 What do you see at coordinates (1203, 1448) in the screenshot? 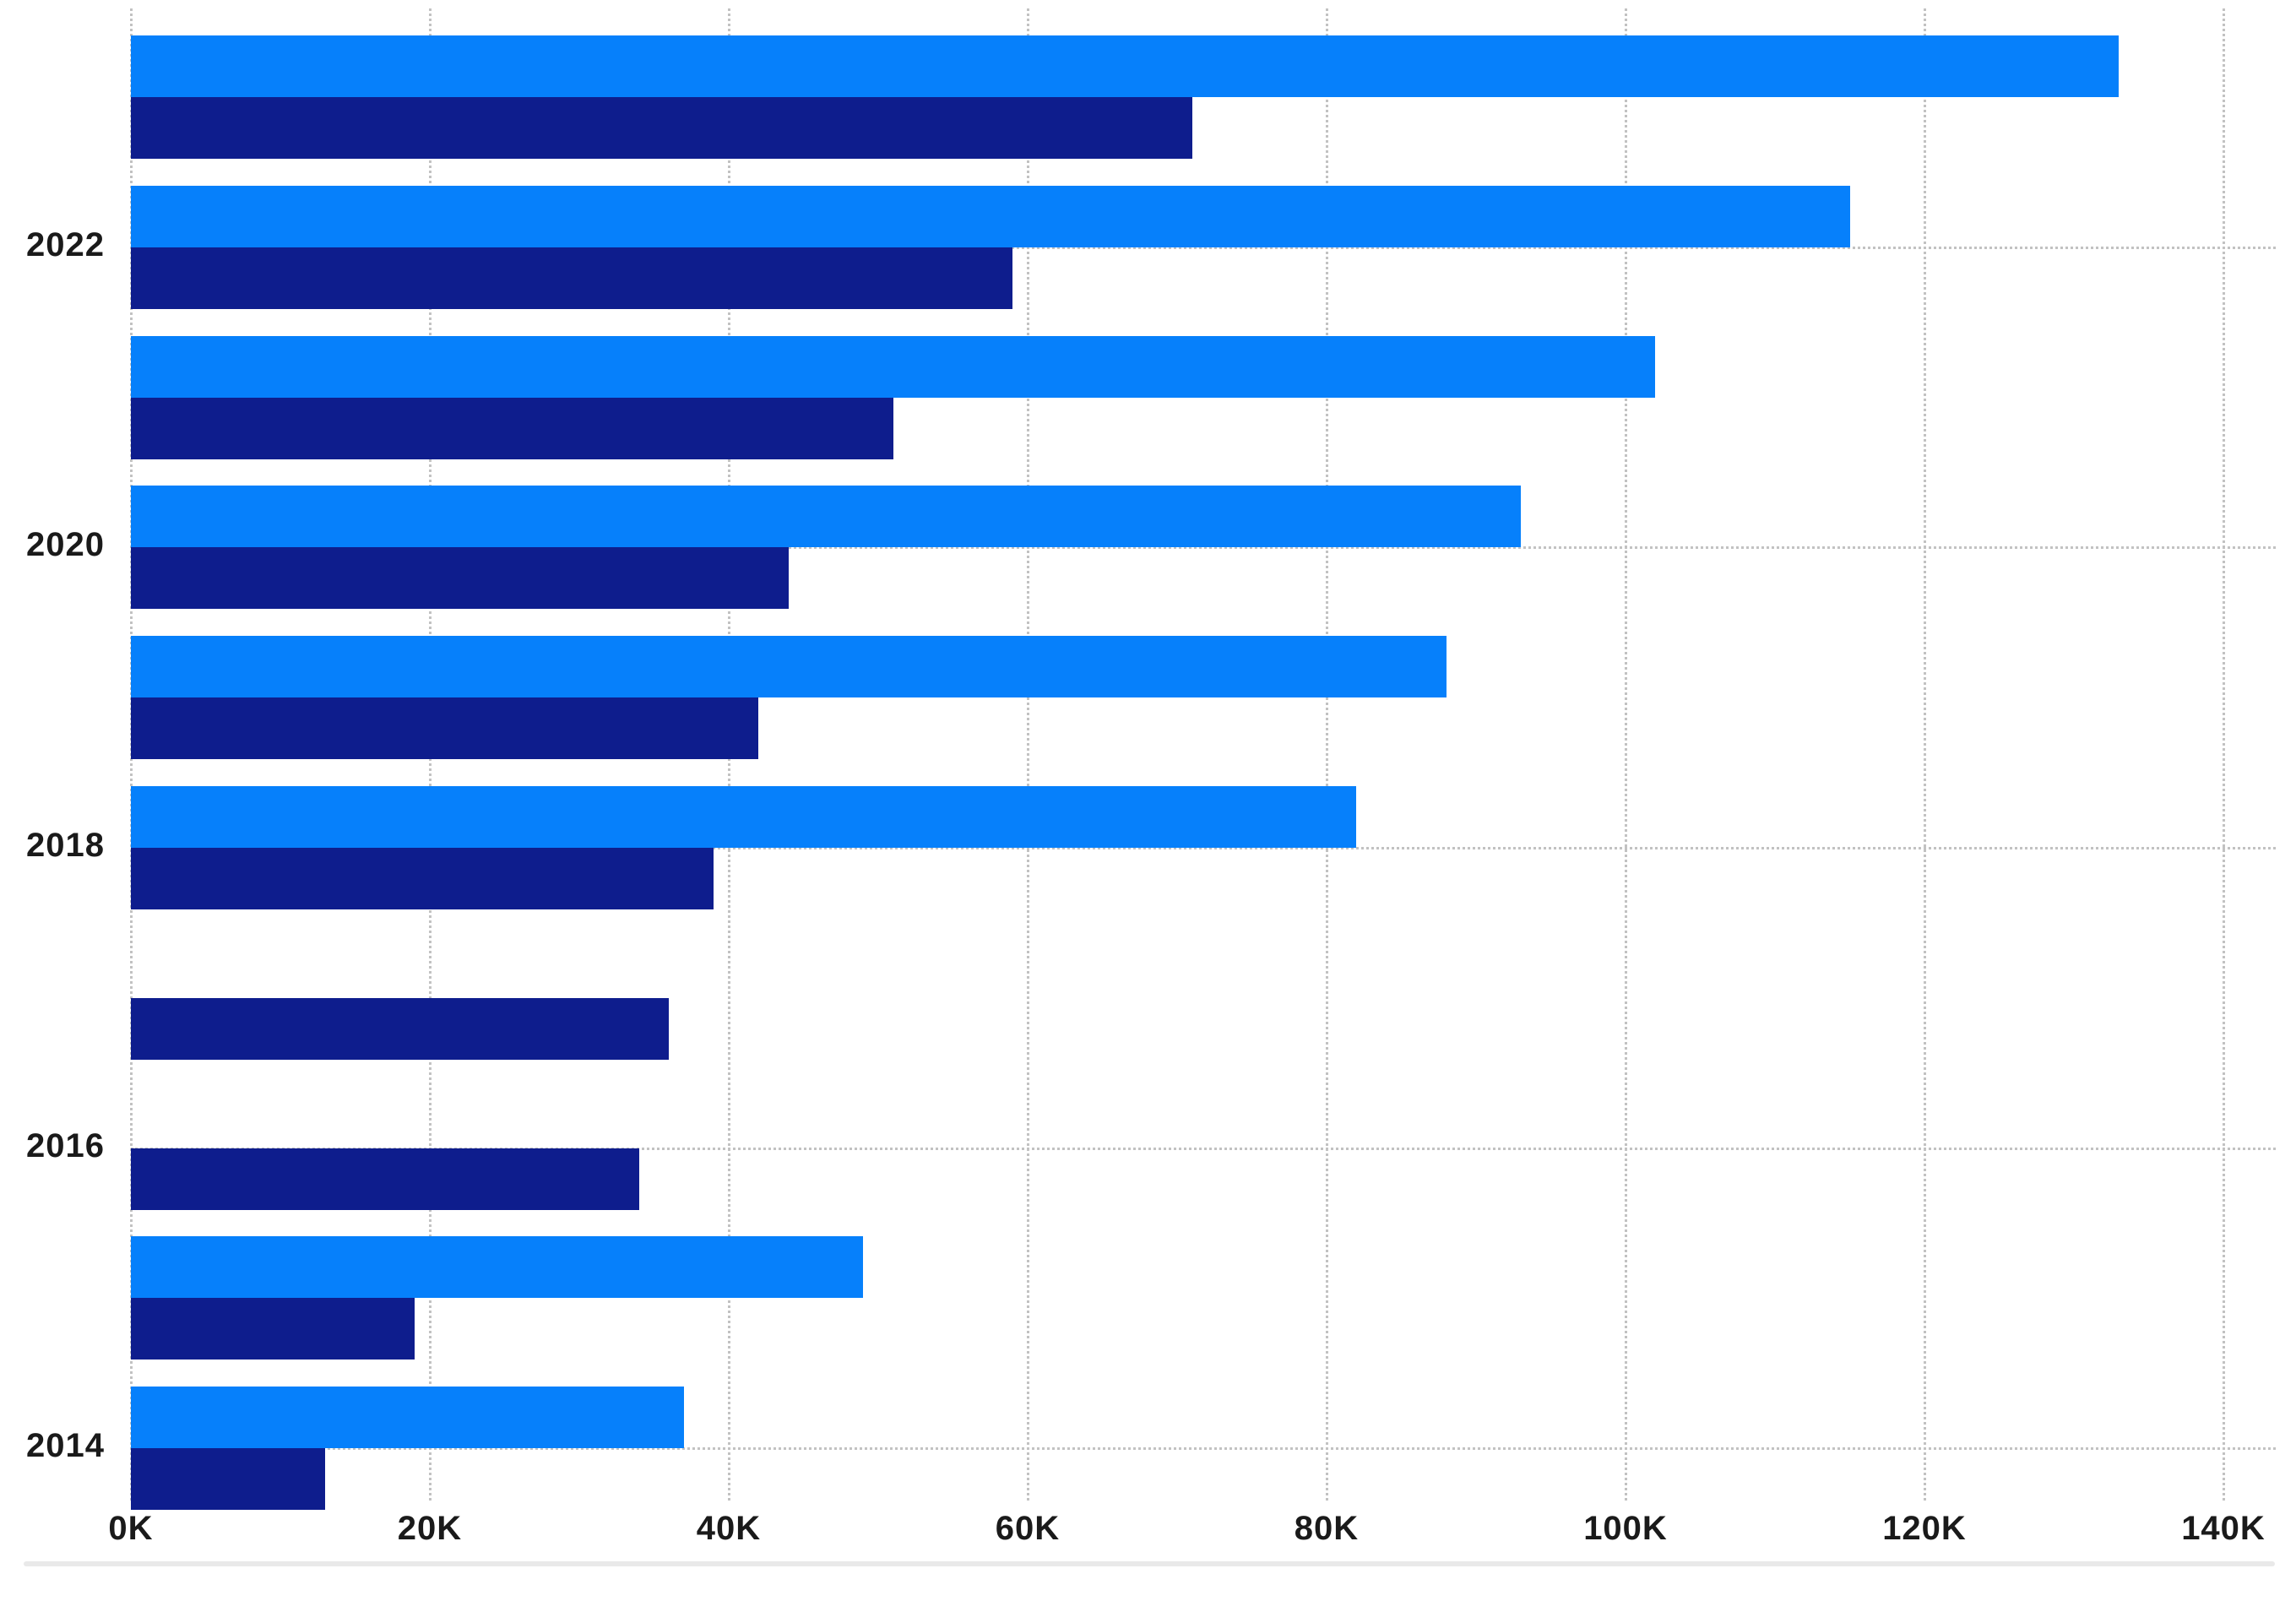
I see `y-gridline-2014` at bounding box center [1203, 1448].